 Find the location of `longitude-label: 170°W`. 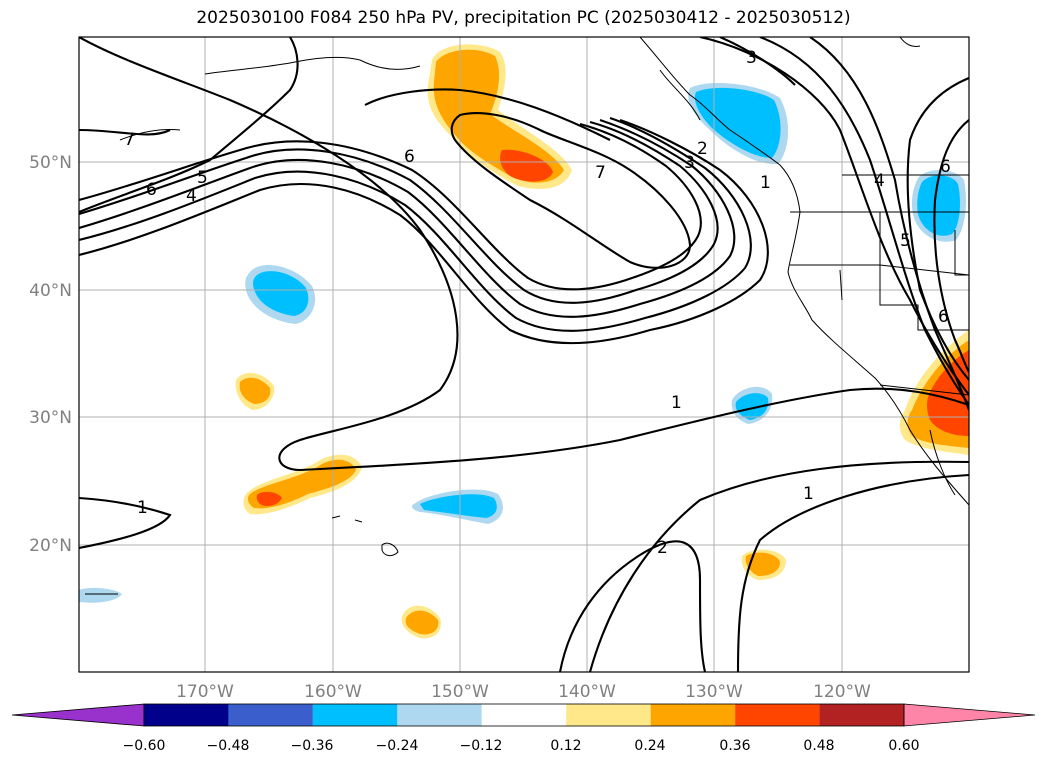

longitude-label: 170°W is located at coordinates (205, 692).